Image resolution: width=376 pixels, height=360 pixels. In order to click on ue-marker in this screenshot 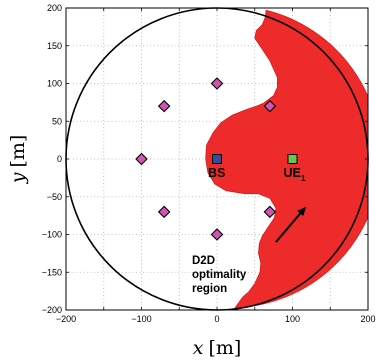, I will do `click(292, 159)`.